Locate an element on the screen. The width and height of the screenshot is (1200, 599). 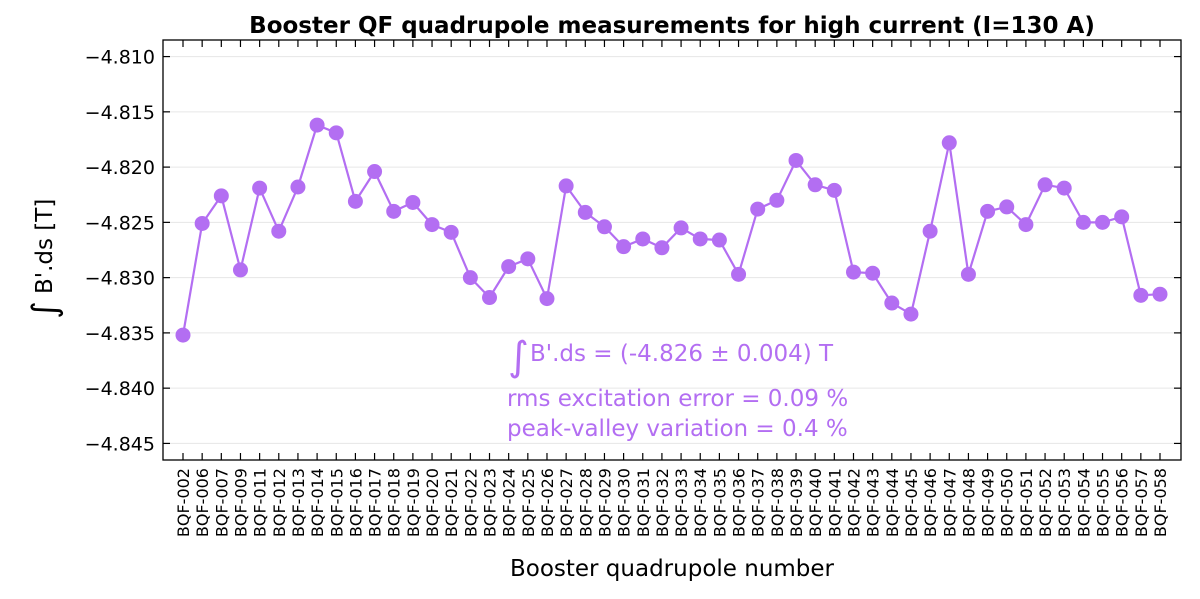
x-tick-label: BQF-034 is located at coordinates (700, 502).